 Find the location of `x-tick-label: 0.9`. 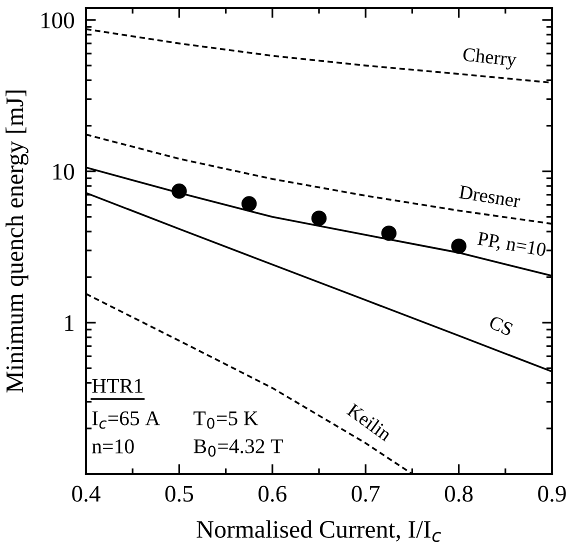

x-tick-label: 0.9 is located at coordinates (552, 494).